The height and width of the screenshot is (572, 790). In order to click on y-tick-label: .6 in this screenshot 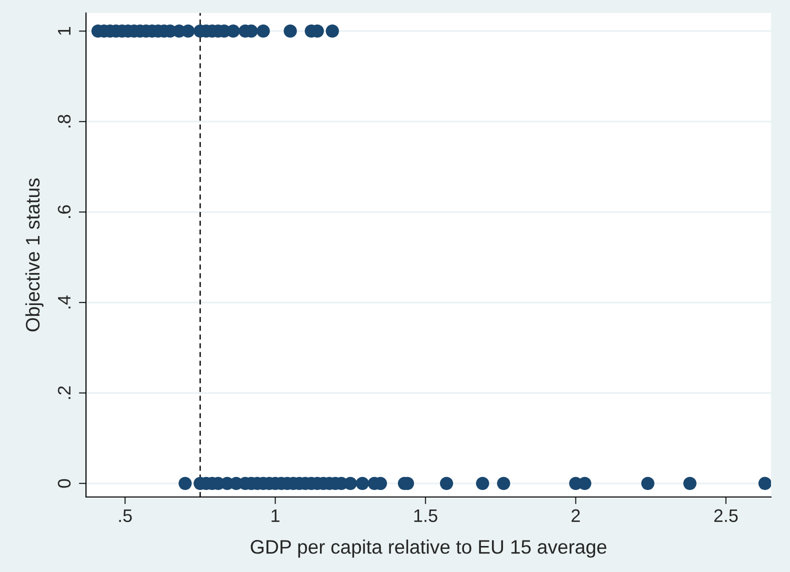, I will do `click(64, 211)`.